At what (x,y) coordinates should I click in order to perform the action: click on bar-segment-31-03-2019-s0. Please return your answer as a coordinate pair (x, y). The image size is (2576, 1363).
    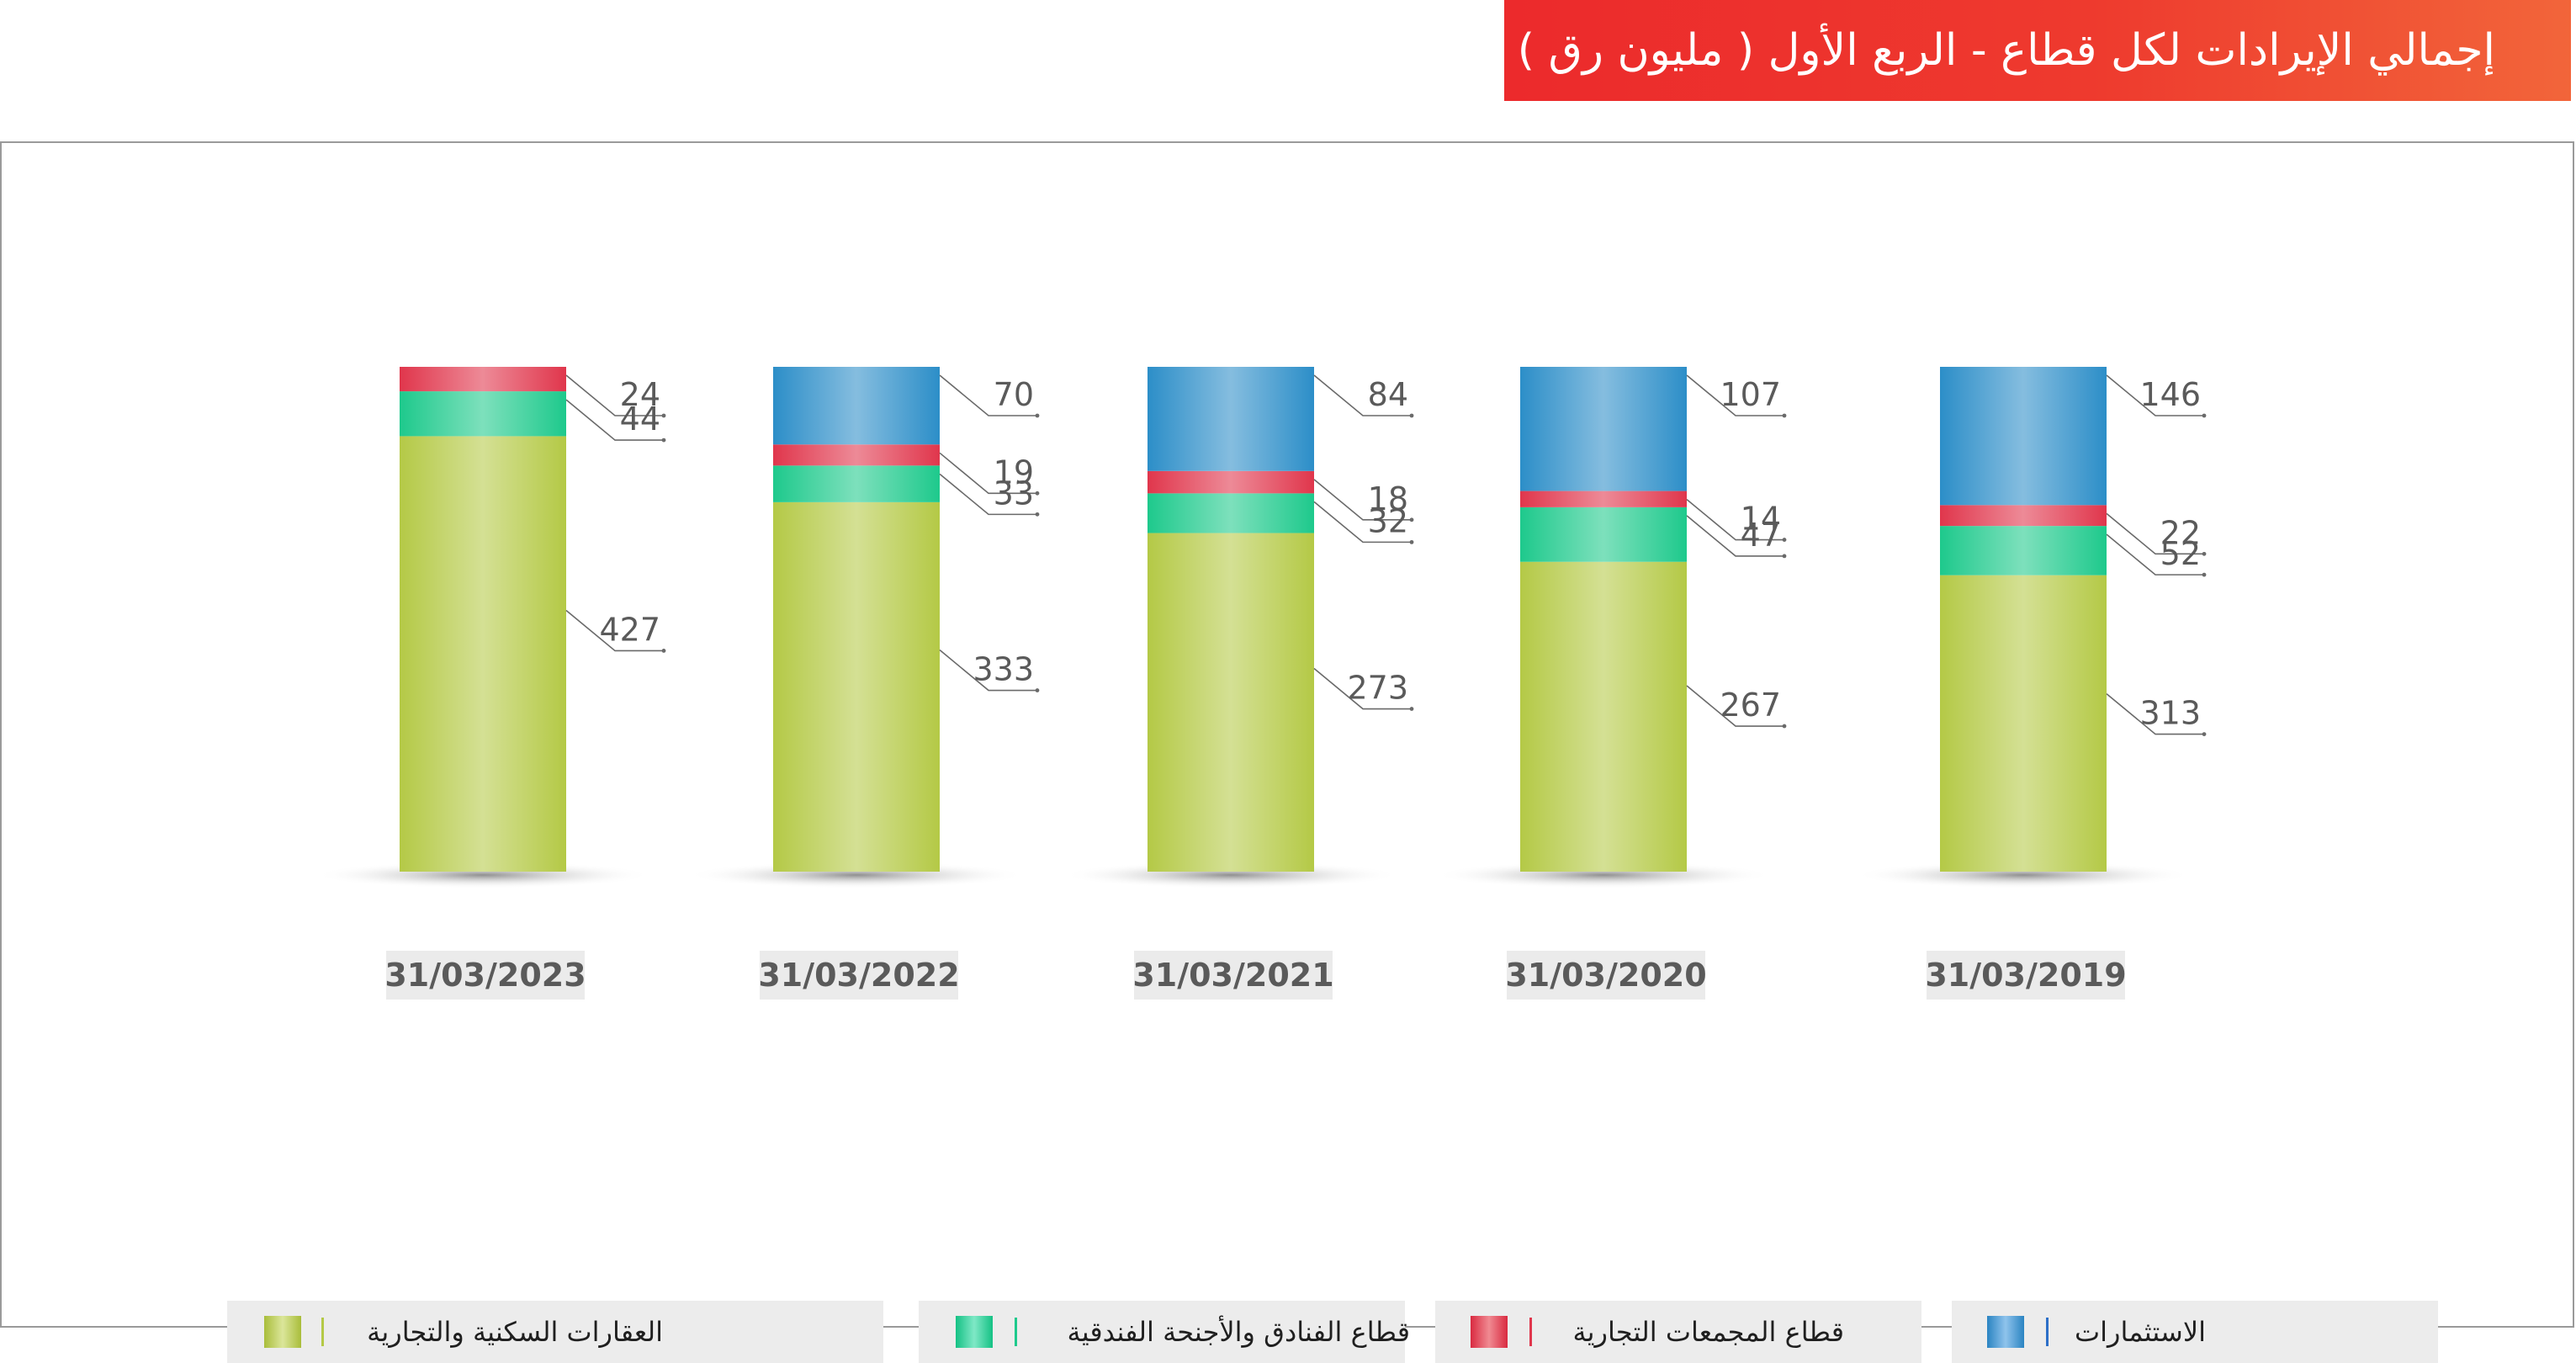
    Looking at the image, I should click on (2024, 723).